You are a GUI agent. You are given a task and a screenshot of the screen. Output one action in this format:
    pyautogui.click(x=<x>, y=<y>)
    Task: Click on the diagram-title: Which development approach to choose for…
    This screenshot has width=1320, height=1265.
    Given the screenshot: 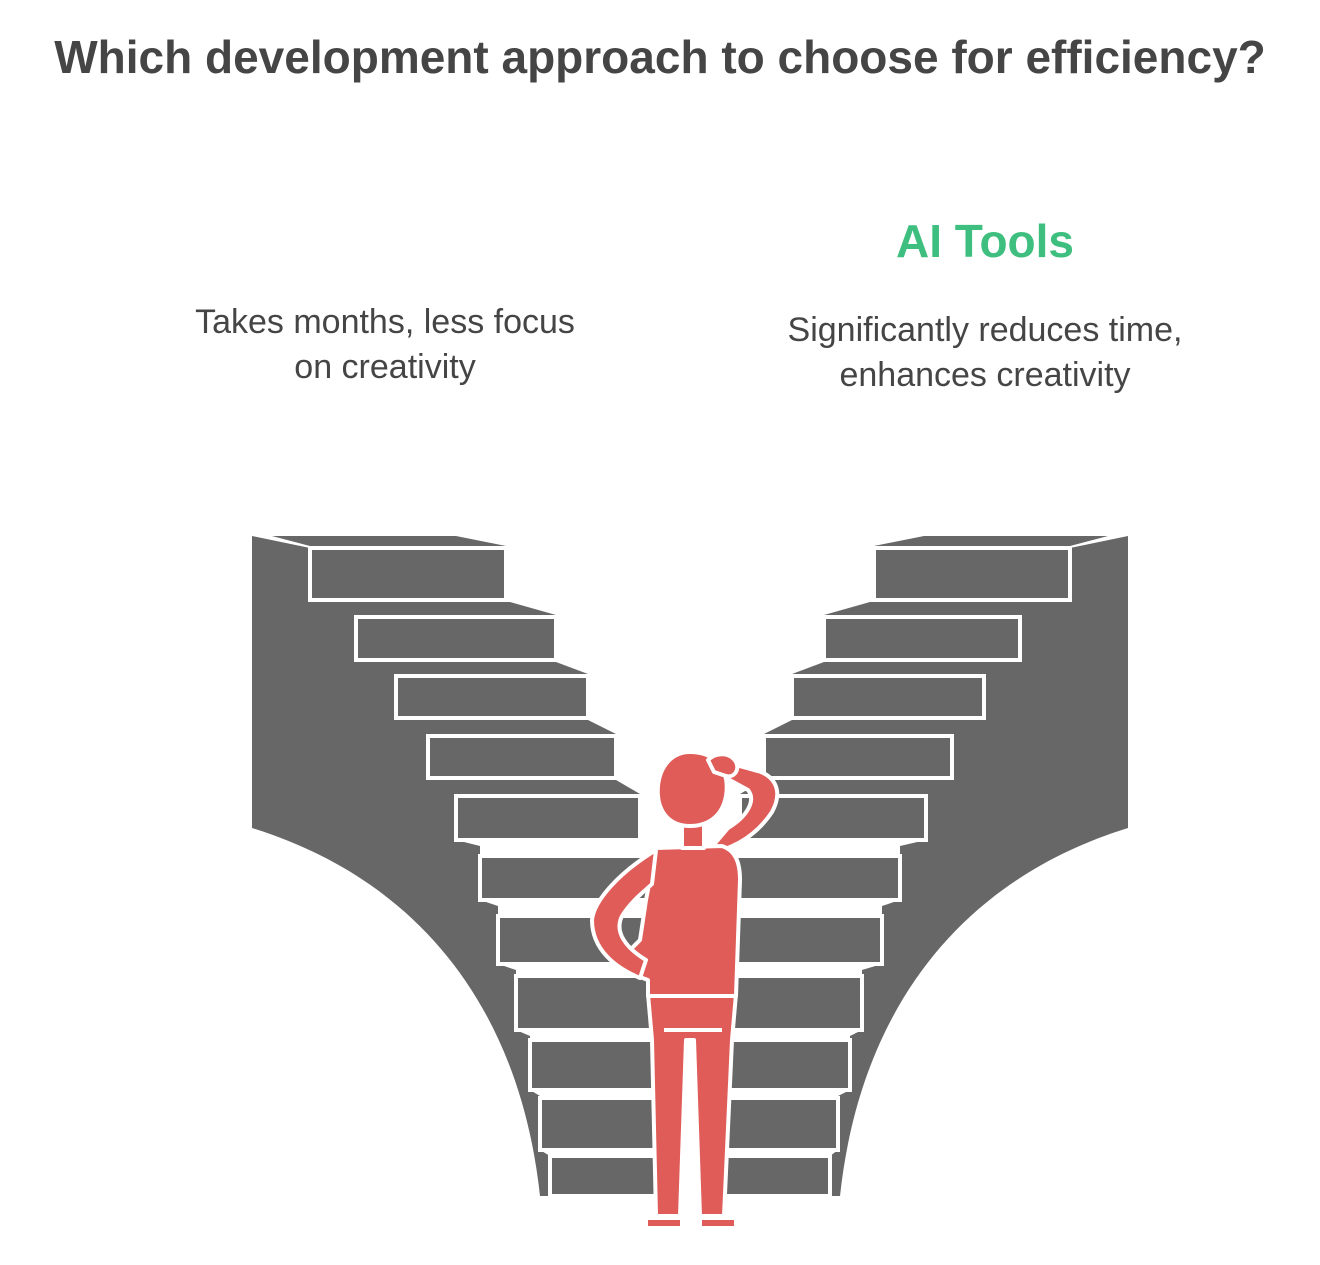 What is the action you would take?
    pyautogui.click(x=660, y=57)
    